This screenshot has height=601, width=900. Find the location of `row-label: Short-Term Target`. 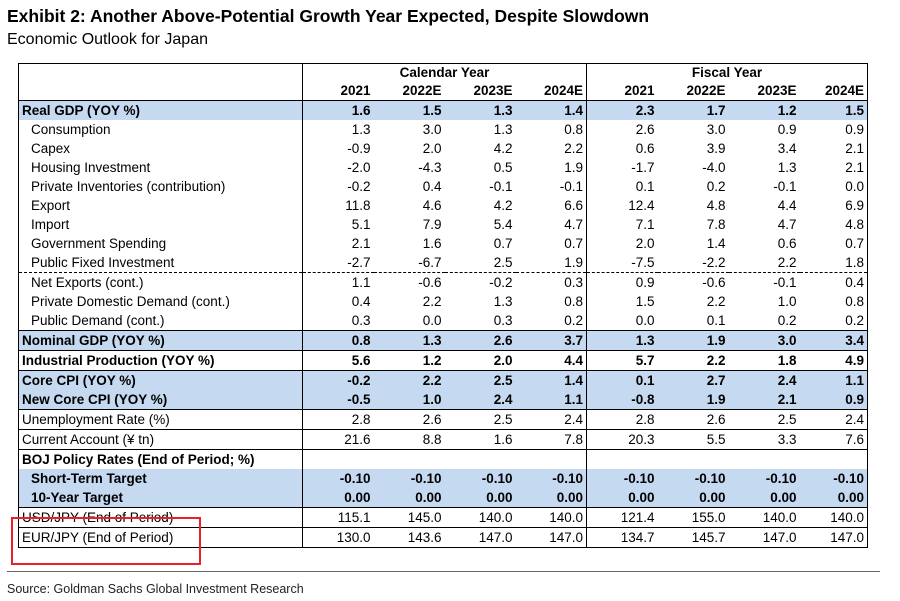

row-label: Short-Term Target is located at coordinates (160, 478).